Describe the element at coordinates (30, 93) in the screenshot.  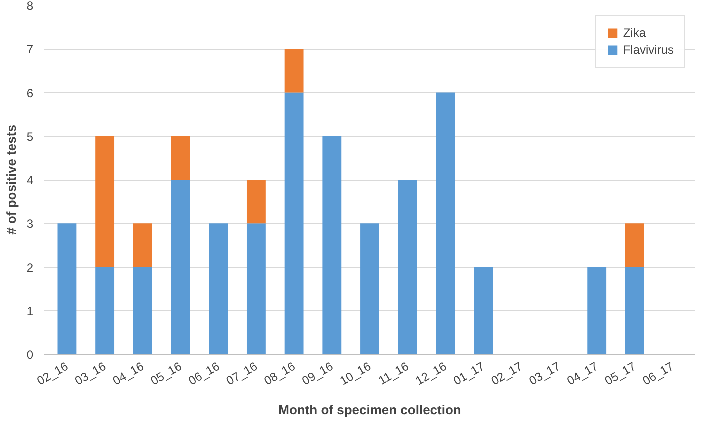
I see `y-tick-label: 6` at that location.